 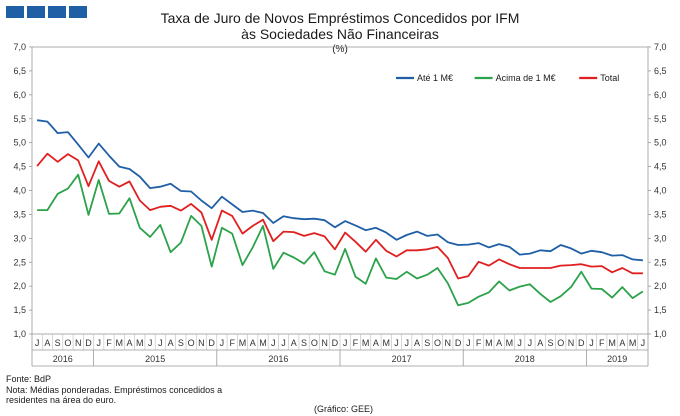 What do you see at coordinates (19, 95) in the screenshot?
I see `y-tick-label-left: 6,0` at bounding box center [19, 95].